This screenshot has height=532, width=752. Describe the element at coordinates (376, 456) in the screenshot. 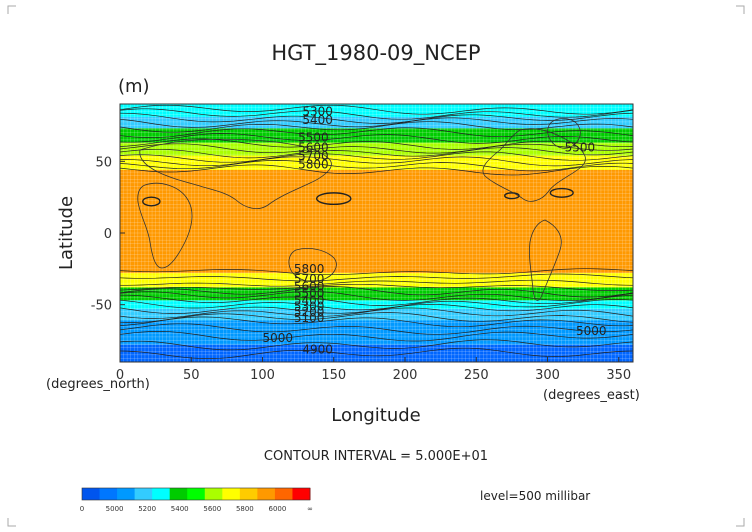

I see `contour-interval-text: CONTOUR INTERVAL = 5.000E+01` at that location.